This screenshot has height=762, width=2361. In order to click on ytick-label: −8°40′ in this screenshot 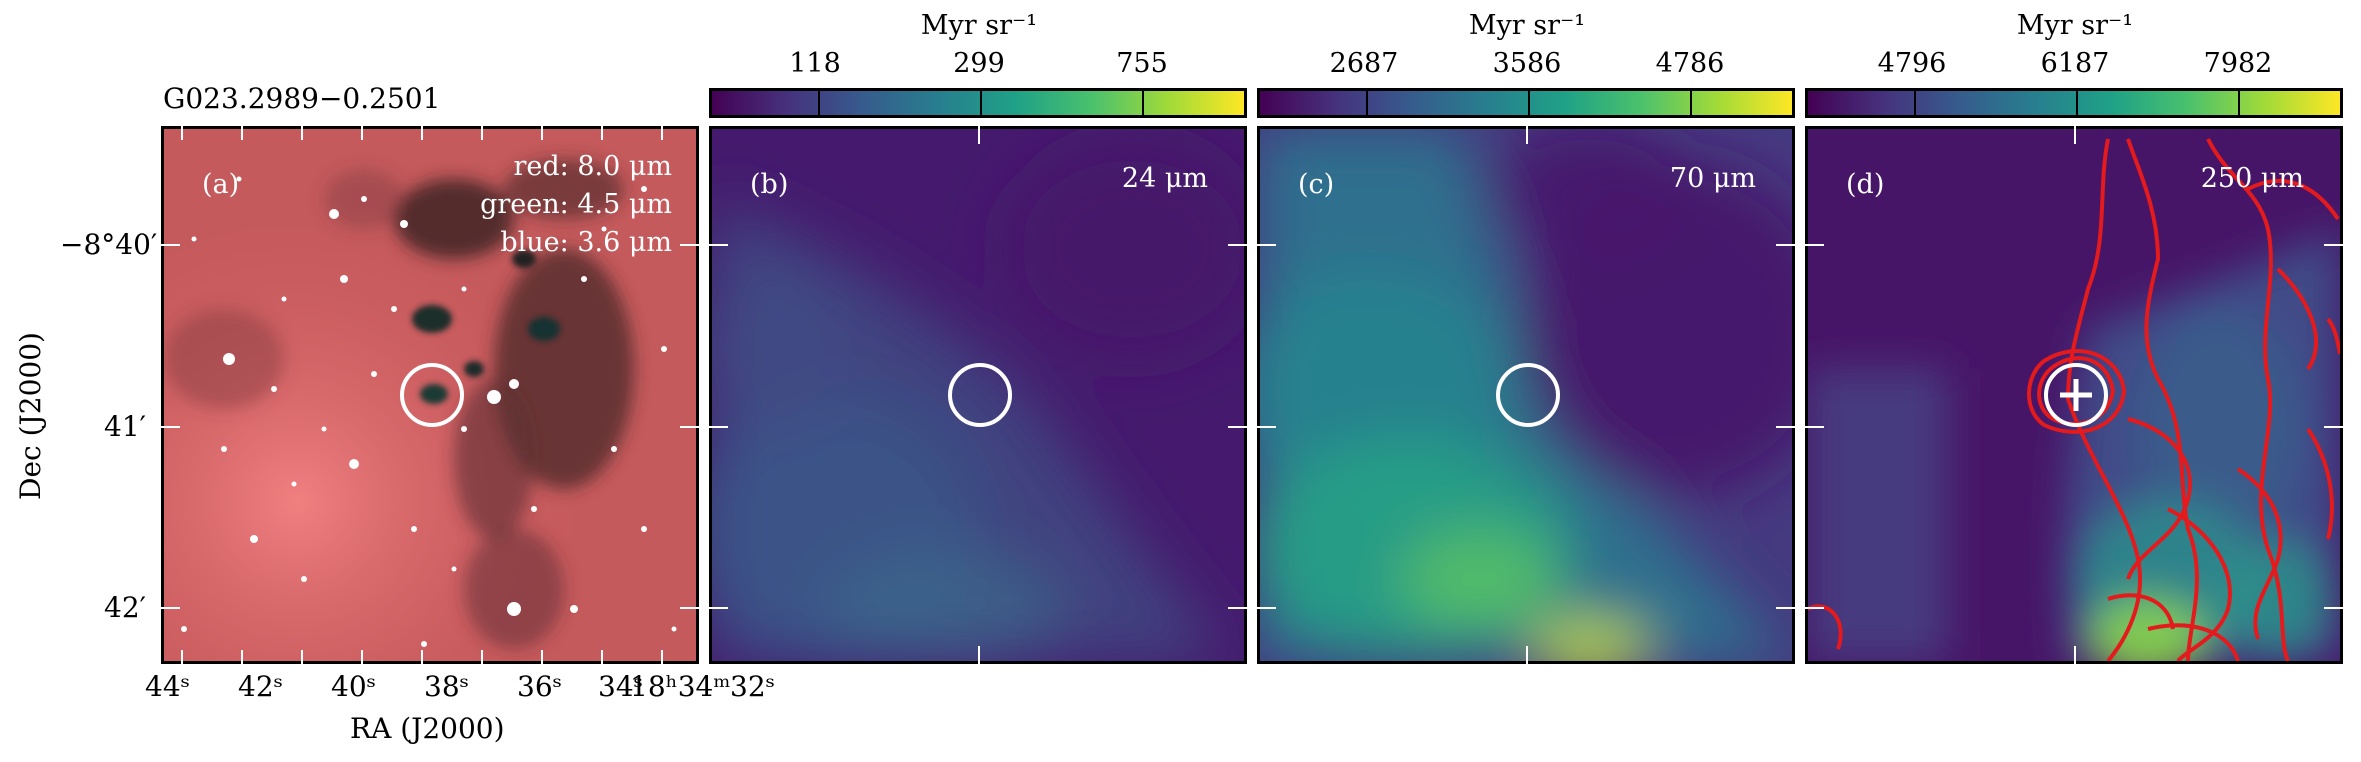, I will do `click(109, 244)`.